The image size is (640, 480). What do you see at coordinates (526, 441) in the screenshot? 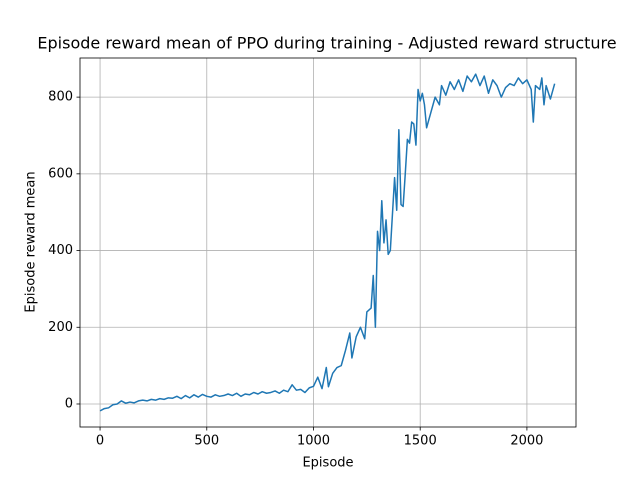
I see `x-tick-label: 2000` at bounding box center [526, 441].